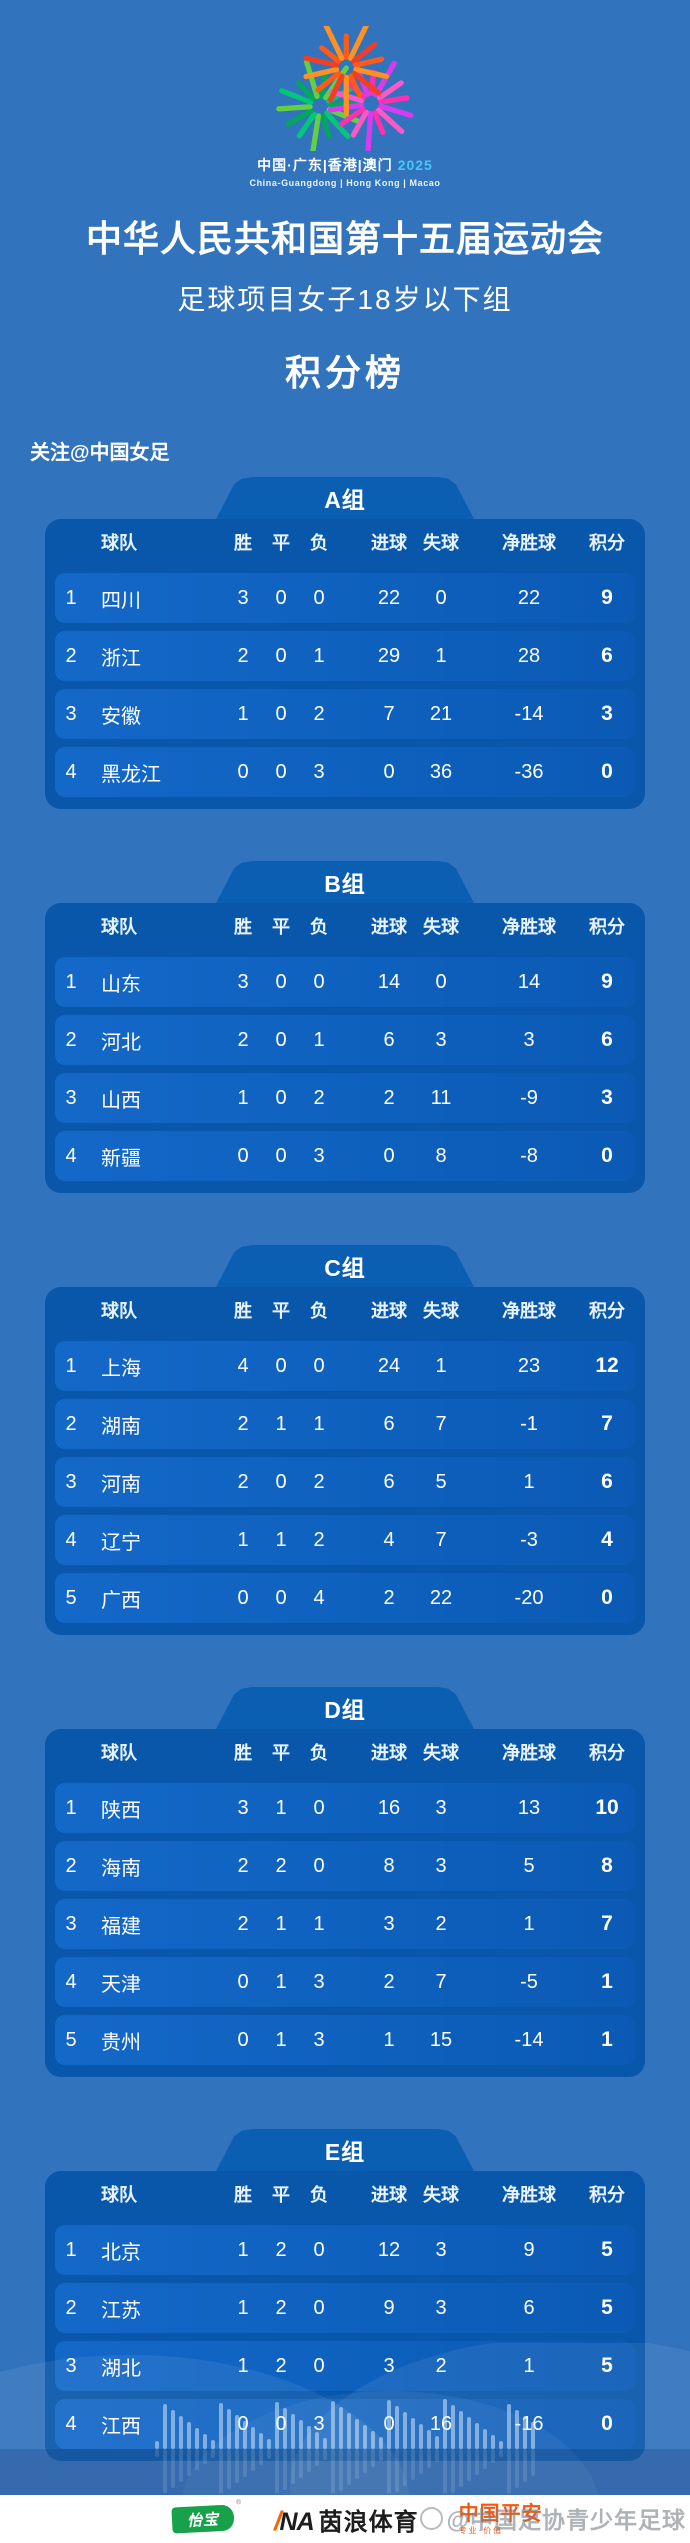  What do you see at coordinates (607, 597) in the screenshot?
I see `cell-pts: 9` at bounding box center [607, 597].